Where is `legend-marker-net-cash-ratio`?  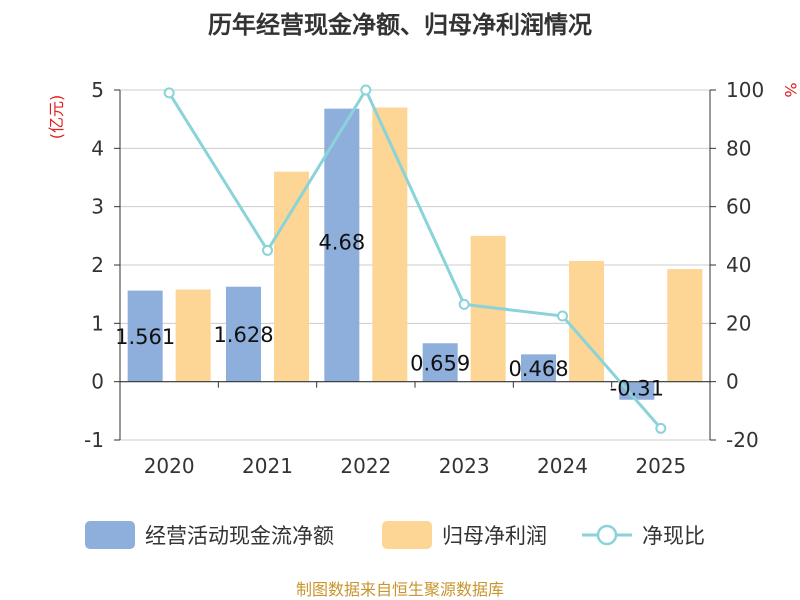
legend-marker-net-cash-ratio is located at coordinates (607, 535).